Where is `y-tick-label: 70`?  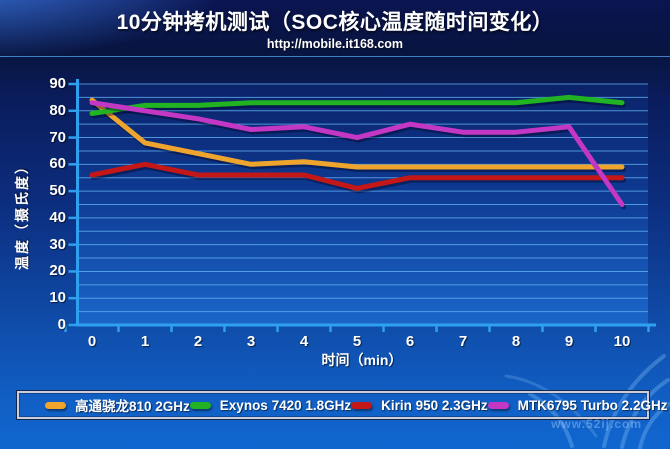
y-tick-label: 70 is located at coordinates (57, 137).